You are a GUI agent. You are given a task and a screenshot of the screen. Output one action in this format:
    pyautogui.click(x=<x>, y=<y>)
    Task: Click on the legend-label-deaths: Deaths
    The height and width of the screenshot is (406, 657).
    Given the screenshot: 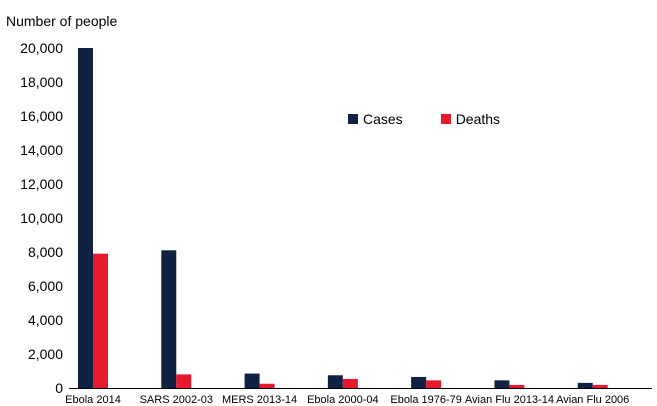 What is the action you would take?
    pyautogui.click(x=478, y=119)
    